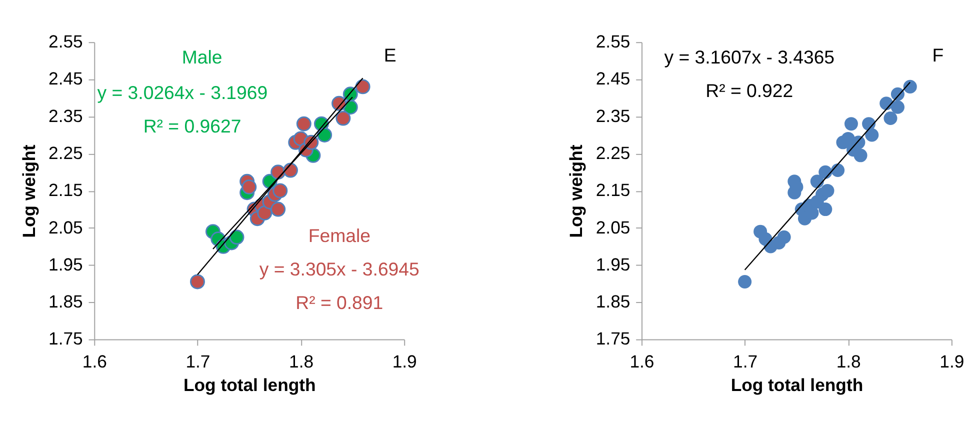  Describe the element at coordinates (938, 55) in the screenshot. I see `annotation: F` at that location.